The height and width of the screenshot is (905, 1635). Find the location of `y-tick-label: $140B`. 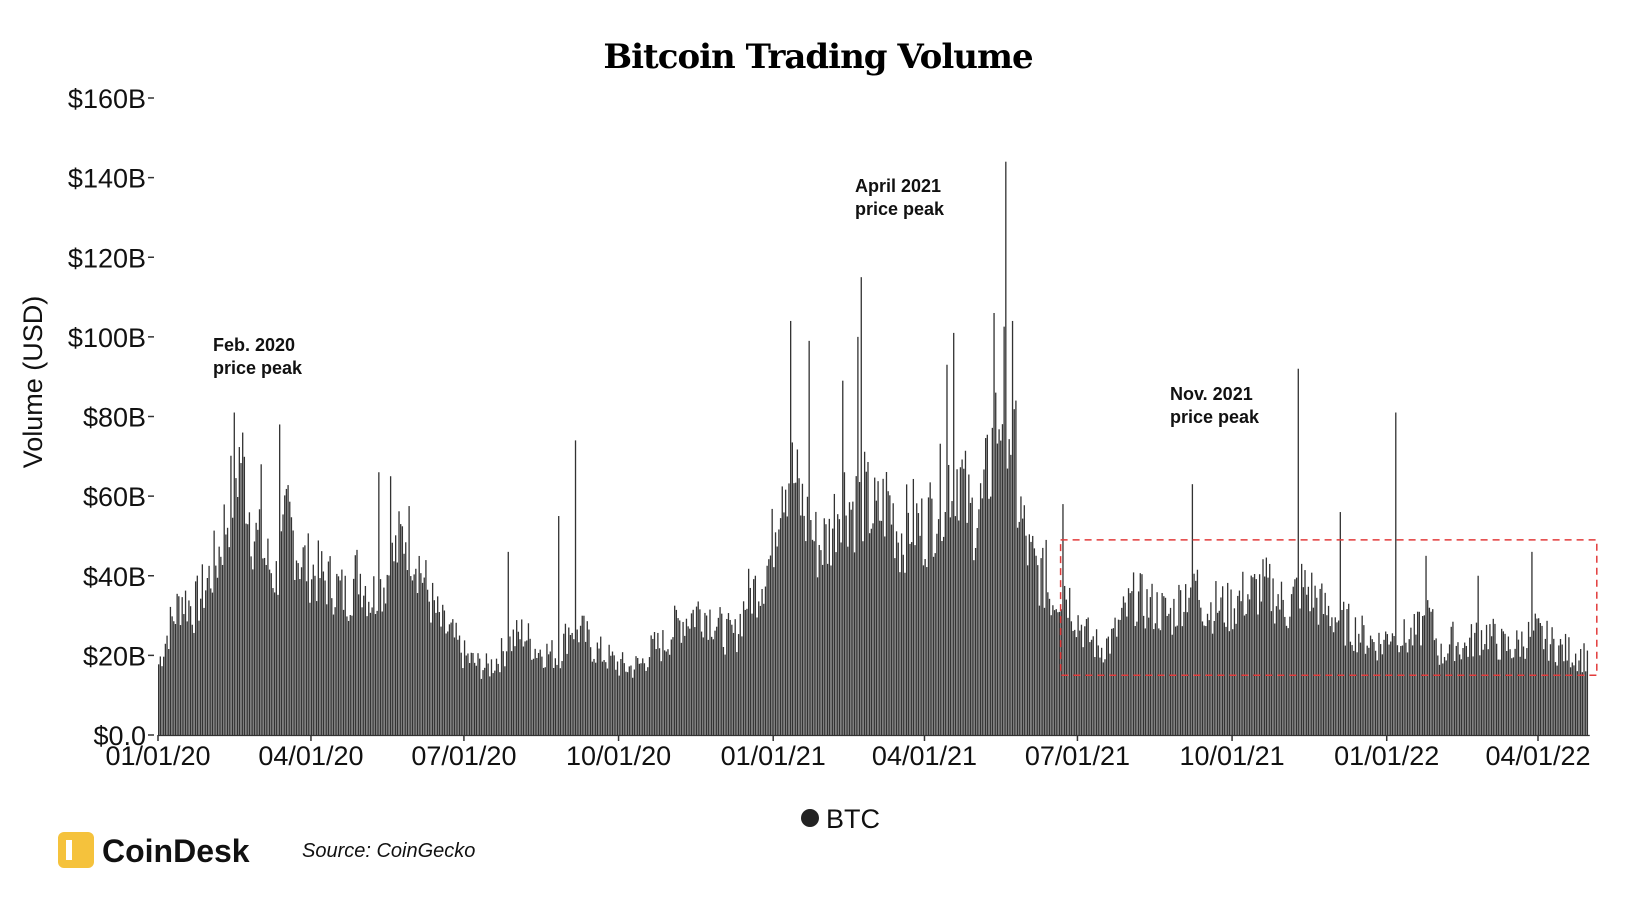

y-tick-label: $140B is located at coordinates (107, 179).